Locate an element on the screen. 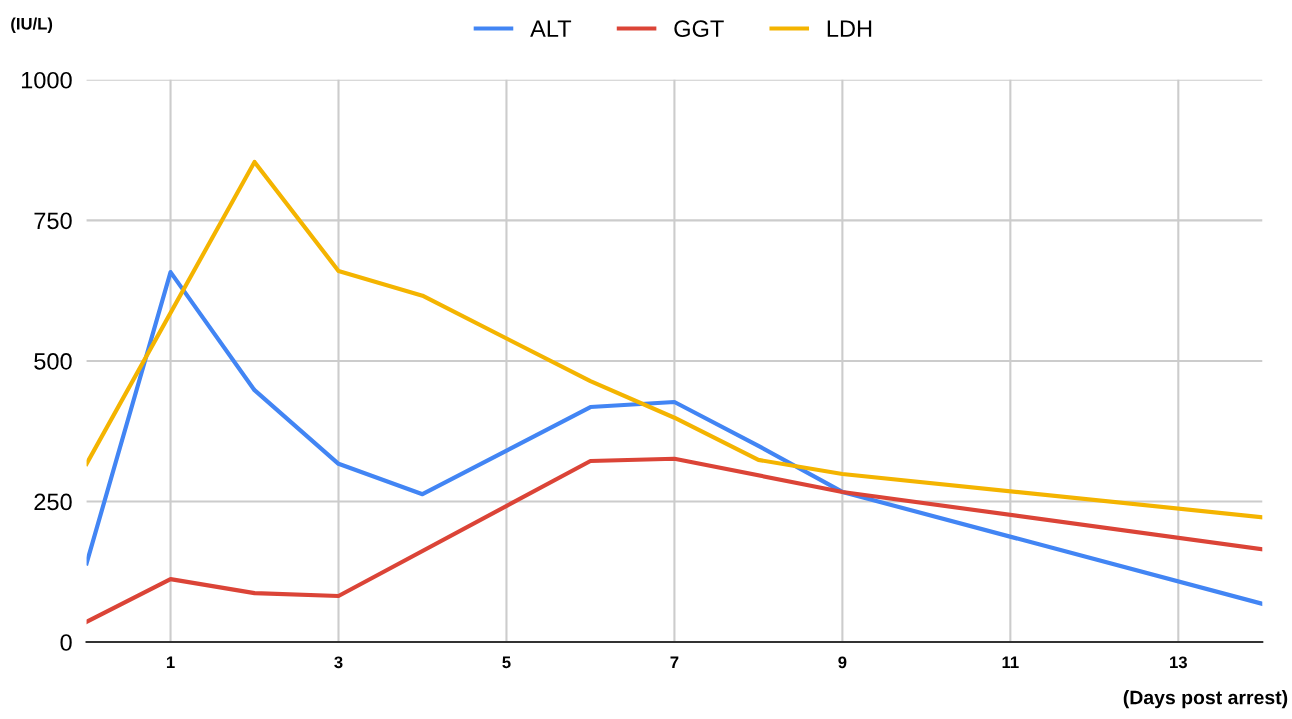 This screenshot has width=1292, height=719. x-tick-label: 1 is located at coordinates (170, 662).